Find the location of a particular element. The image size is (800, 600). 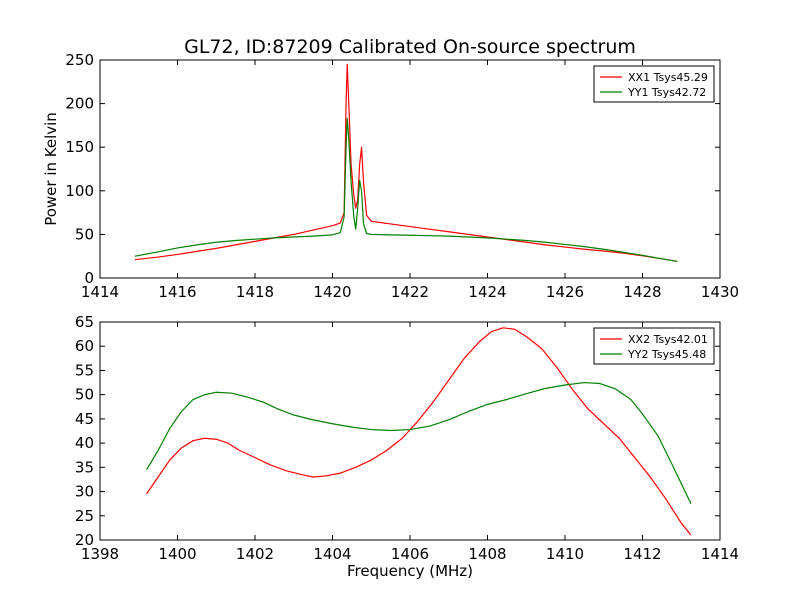

x-tick-label: 1420 is located at coordinates (332, 292).